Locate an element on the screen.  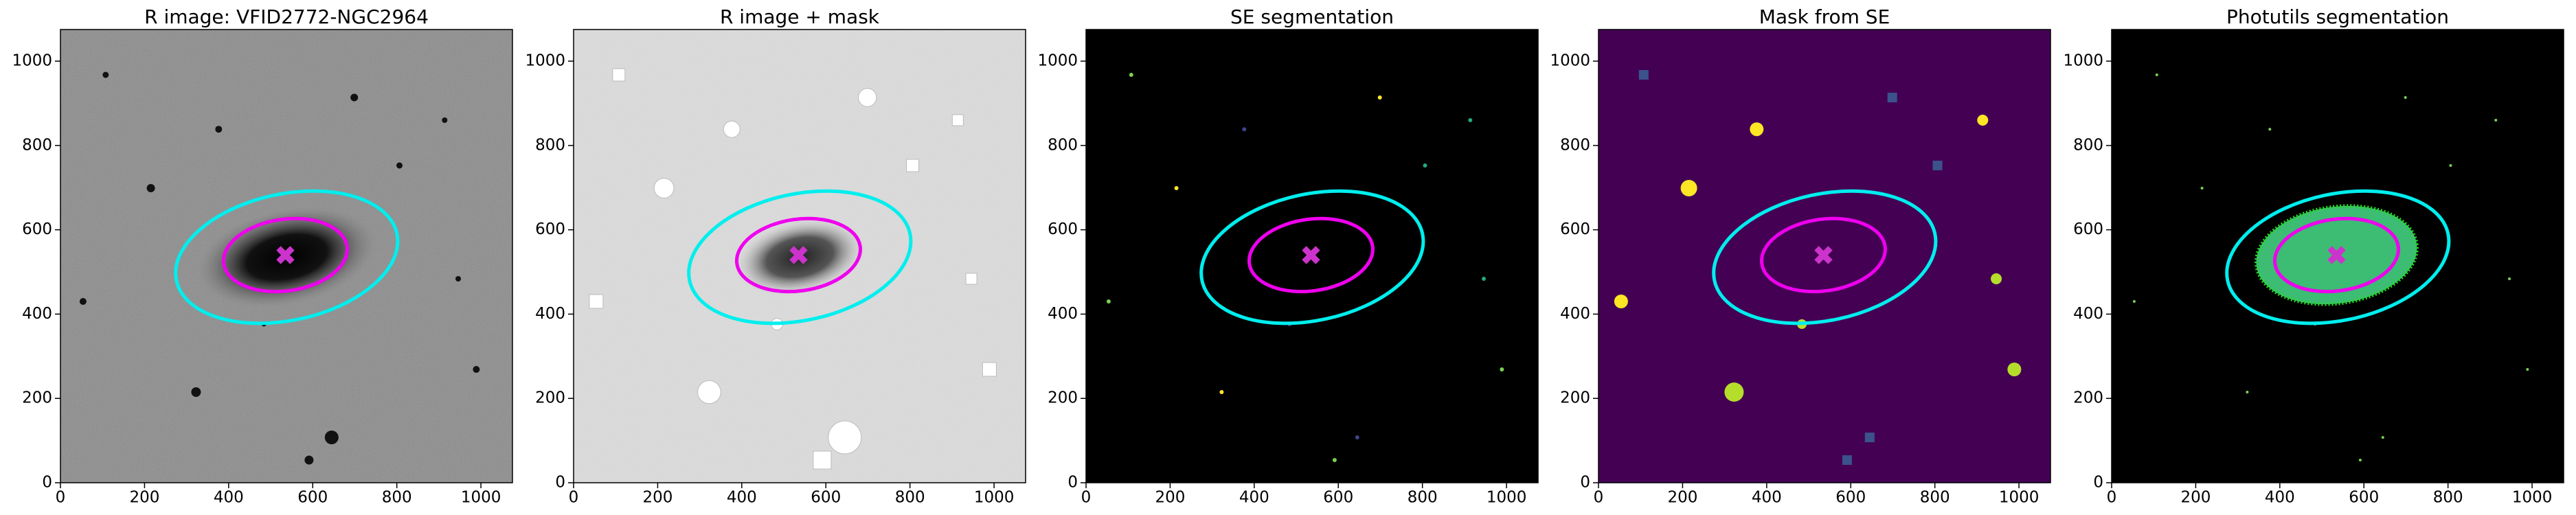
panel-title: R image + mask is located at coordinates (800, 16).